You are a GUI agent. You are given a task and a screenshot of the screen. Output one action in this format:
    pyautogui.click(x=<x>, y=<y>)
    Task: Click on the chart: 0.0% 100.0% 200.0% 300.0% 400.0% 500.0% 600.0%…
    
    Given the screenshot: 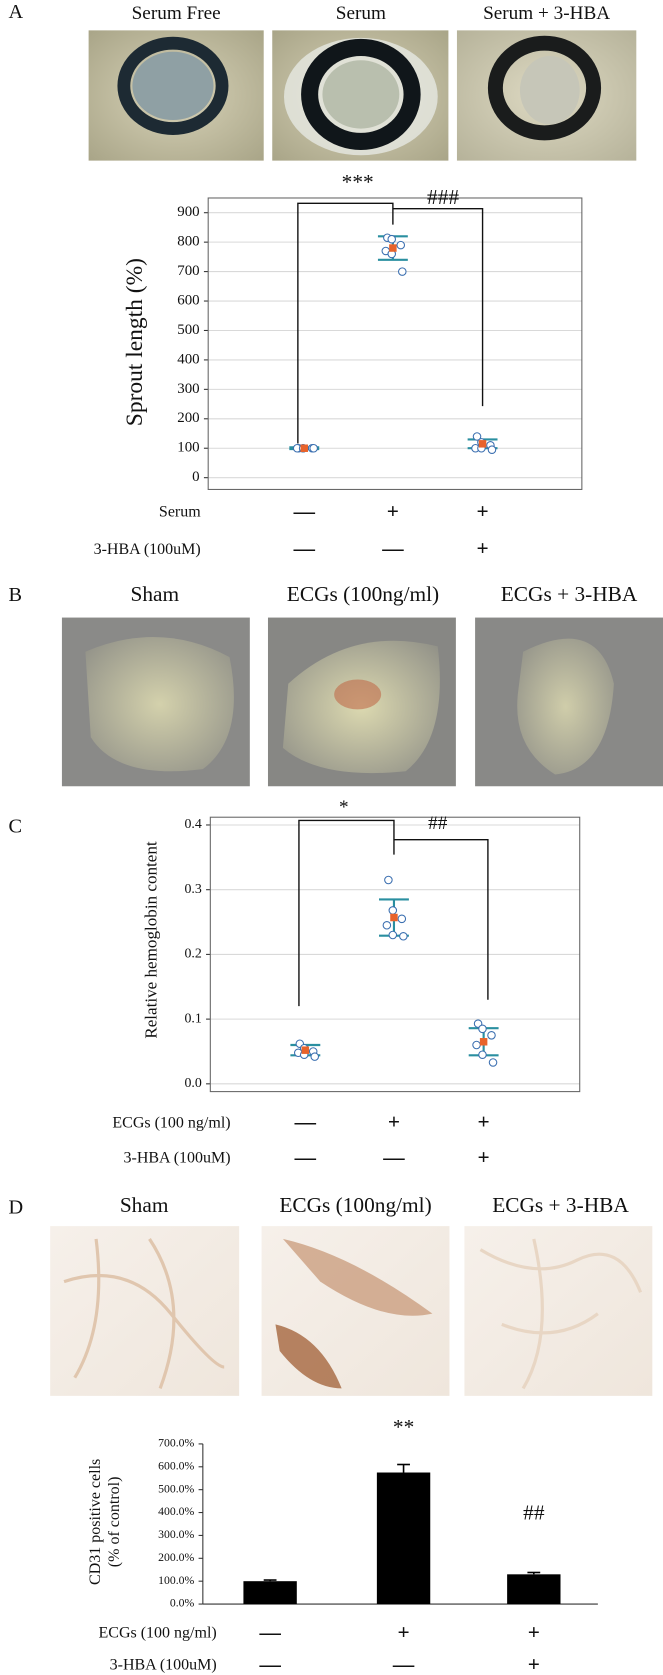 What is the action you would take?
    pyautogui.click(x=342, y=1545)
    